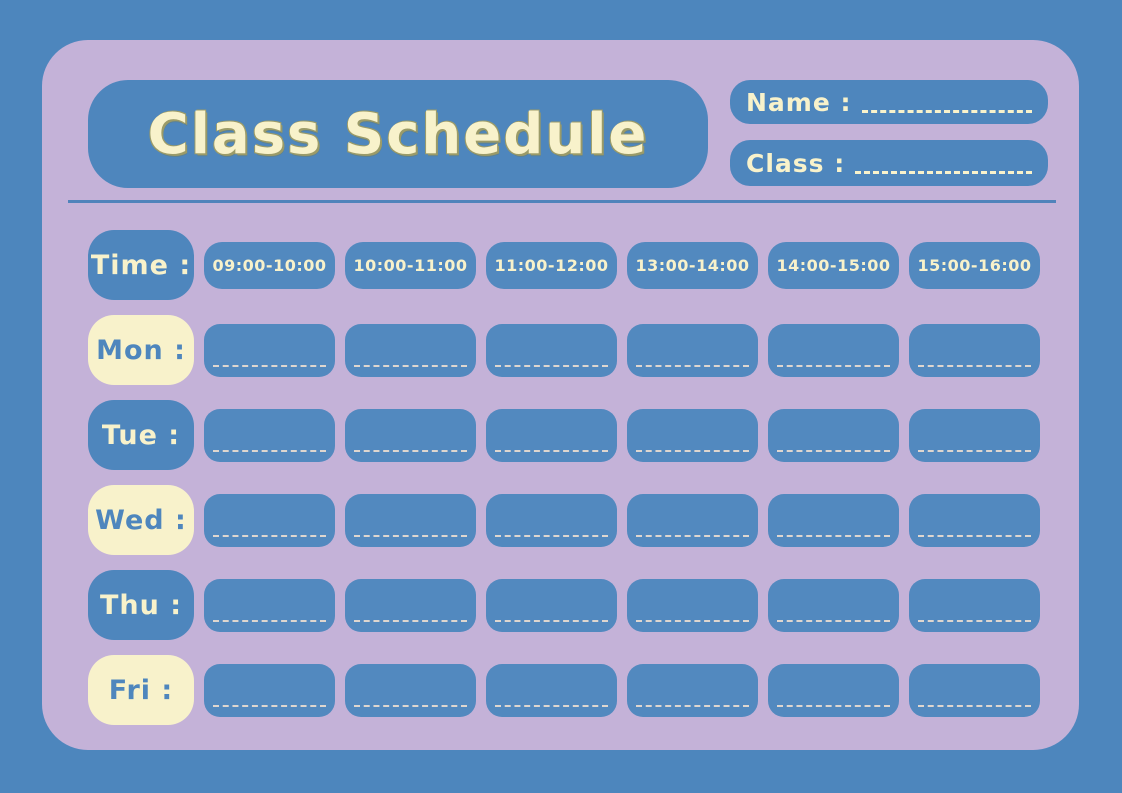  I want to click on time-slot-header: 11:00-12:00, so click(551, 265).